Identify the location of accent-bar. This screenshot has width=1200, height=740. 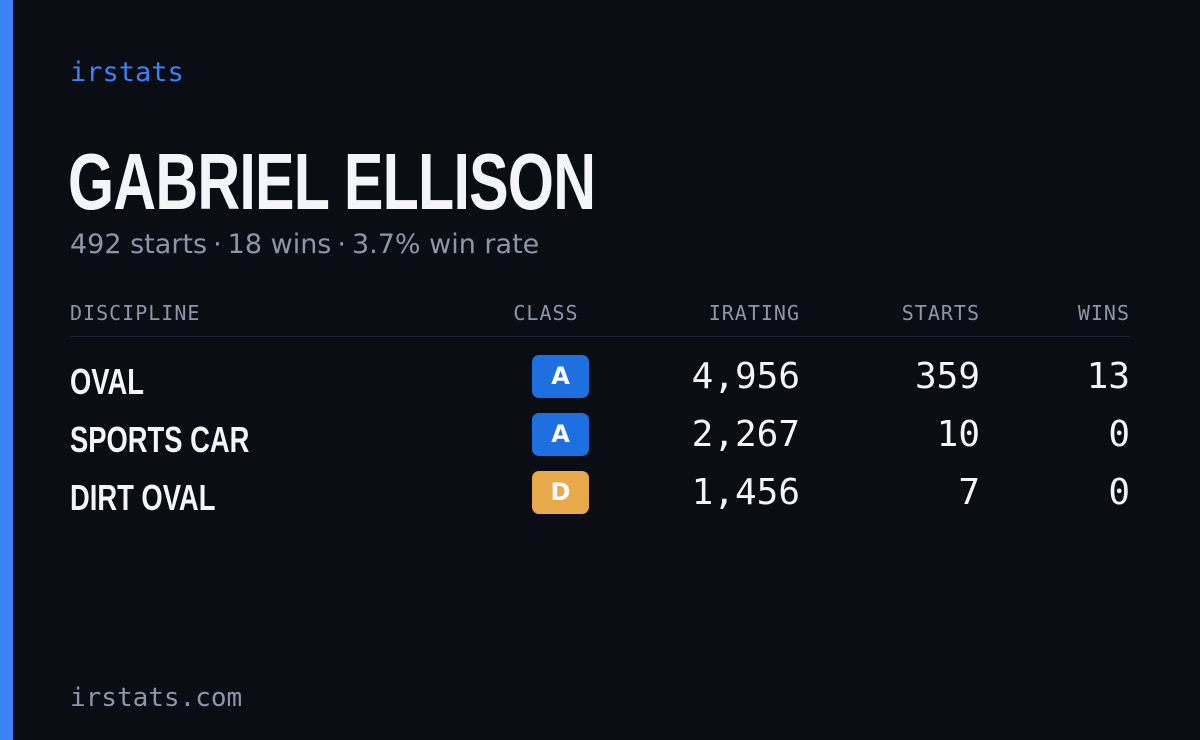
(6, 370).